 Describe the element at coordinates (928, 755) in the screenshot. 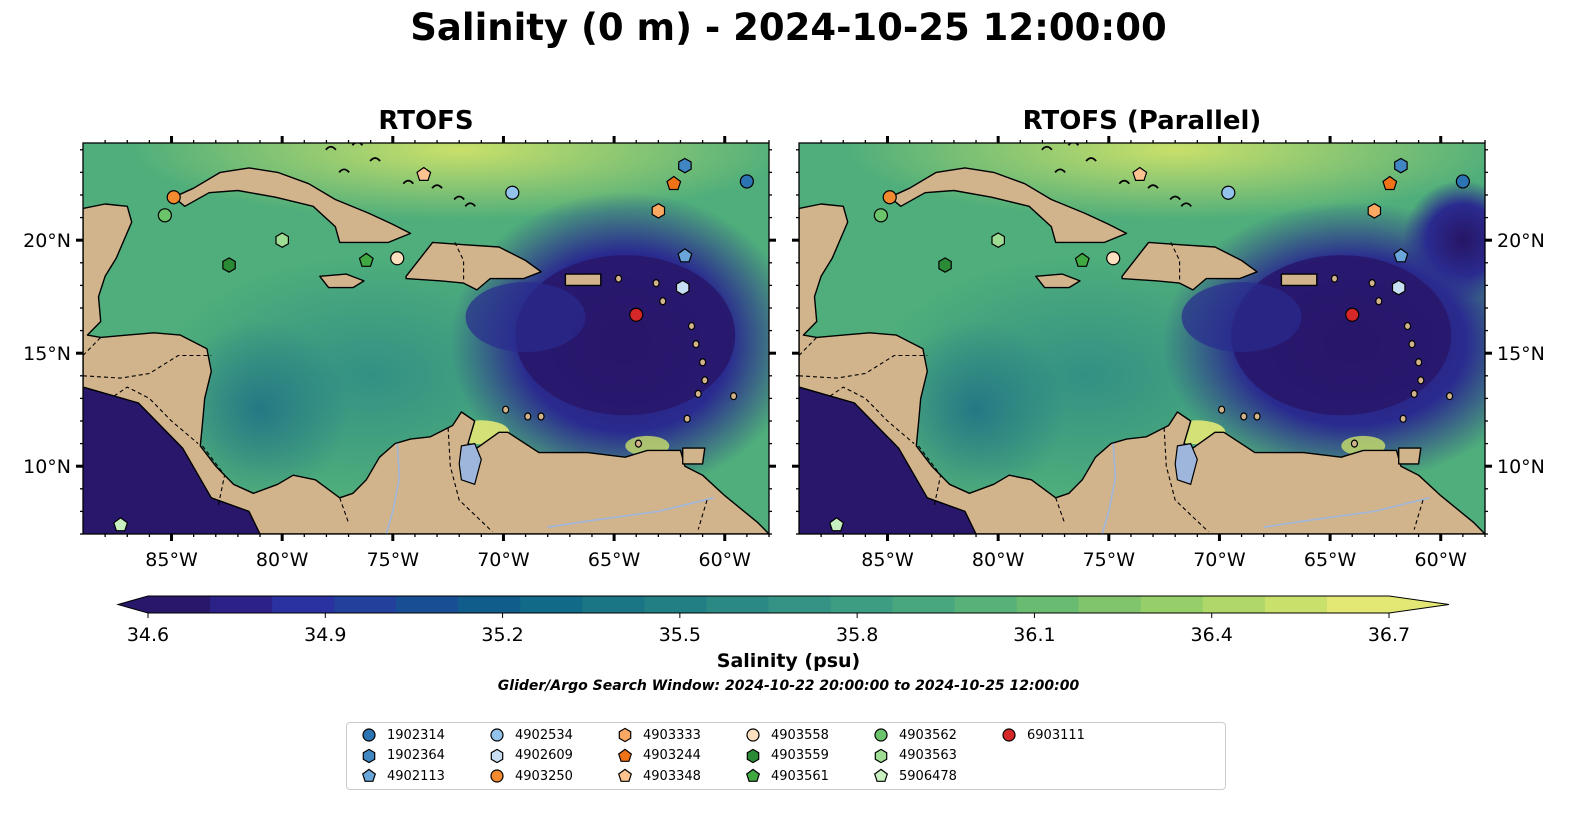

I see `legend-label: 4903563` at that location.